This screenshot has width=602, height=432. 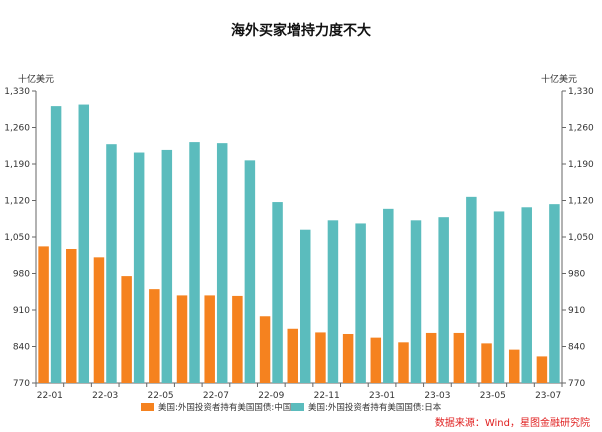 I want to click on legend-item-china-label: 美国:外国投资者持有美国国债:中国, so click(x=224, y=407).